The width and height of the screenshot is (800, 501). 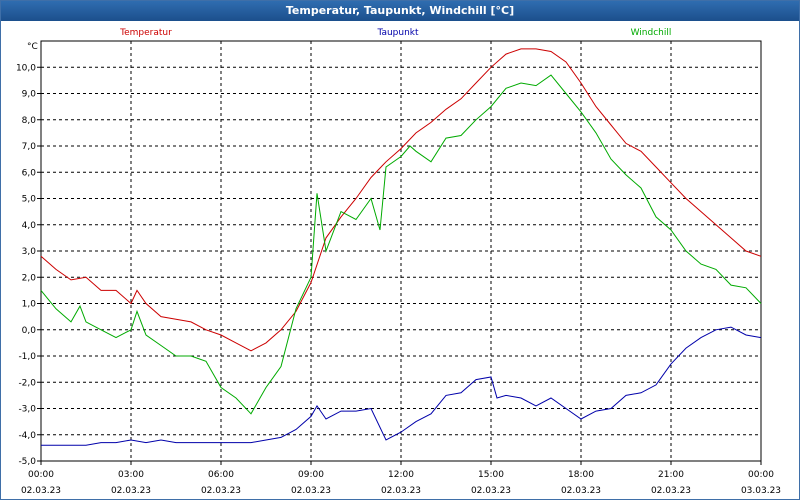 What do you see at coordinates (491, 475) in the screenshot?
I see `x-tick-time-label: 15:00` at bounding box center [491, 475].